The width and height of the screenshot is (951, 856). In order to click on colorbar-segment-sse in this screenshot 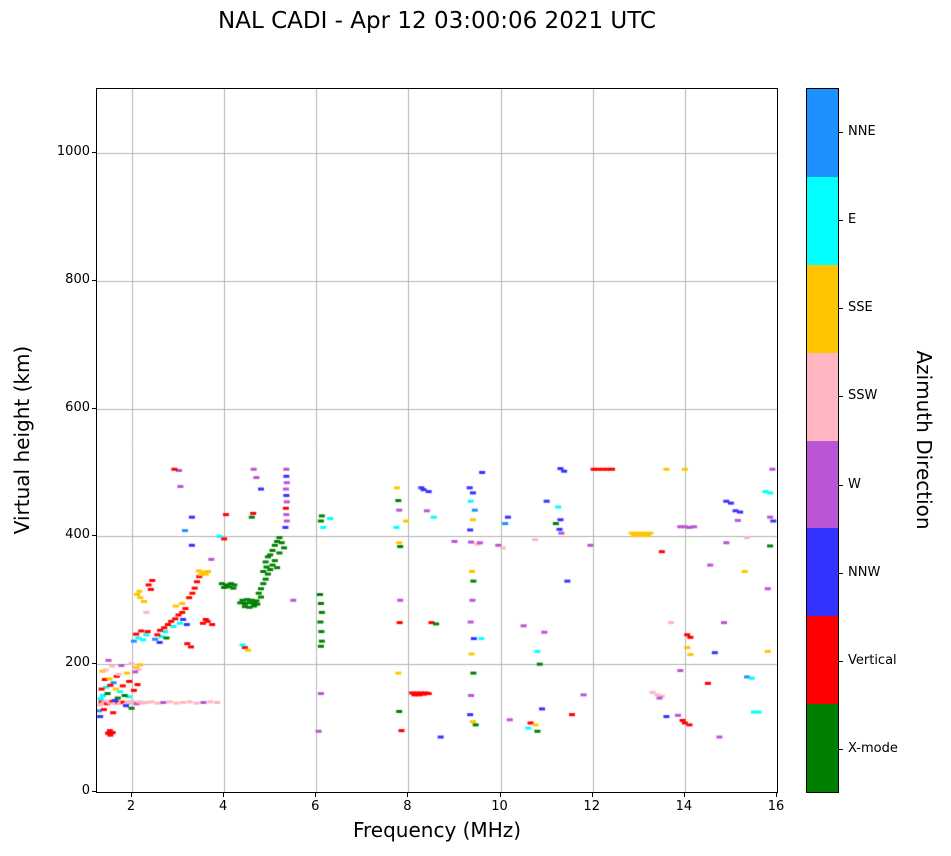, I will do `click(822, 308)`.